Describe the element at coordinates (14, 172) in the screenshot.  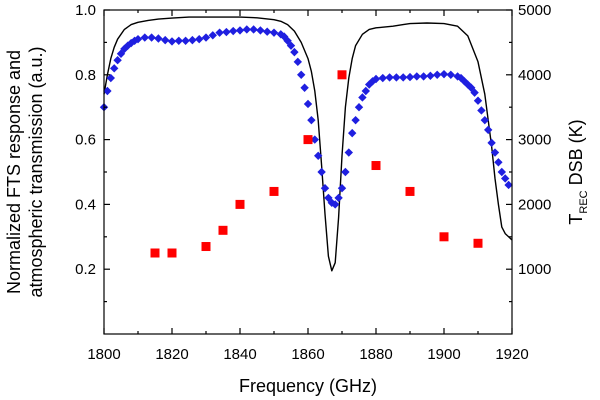
I see `y-left-axis-title-line-1: Normalized FTS response and` at that location.